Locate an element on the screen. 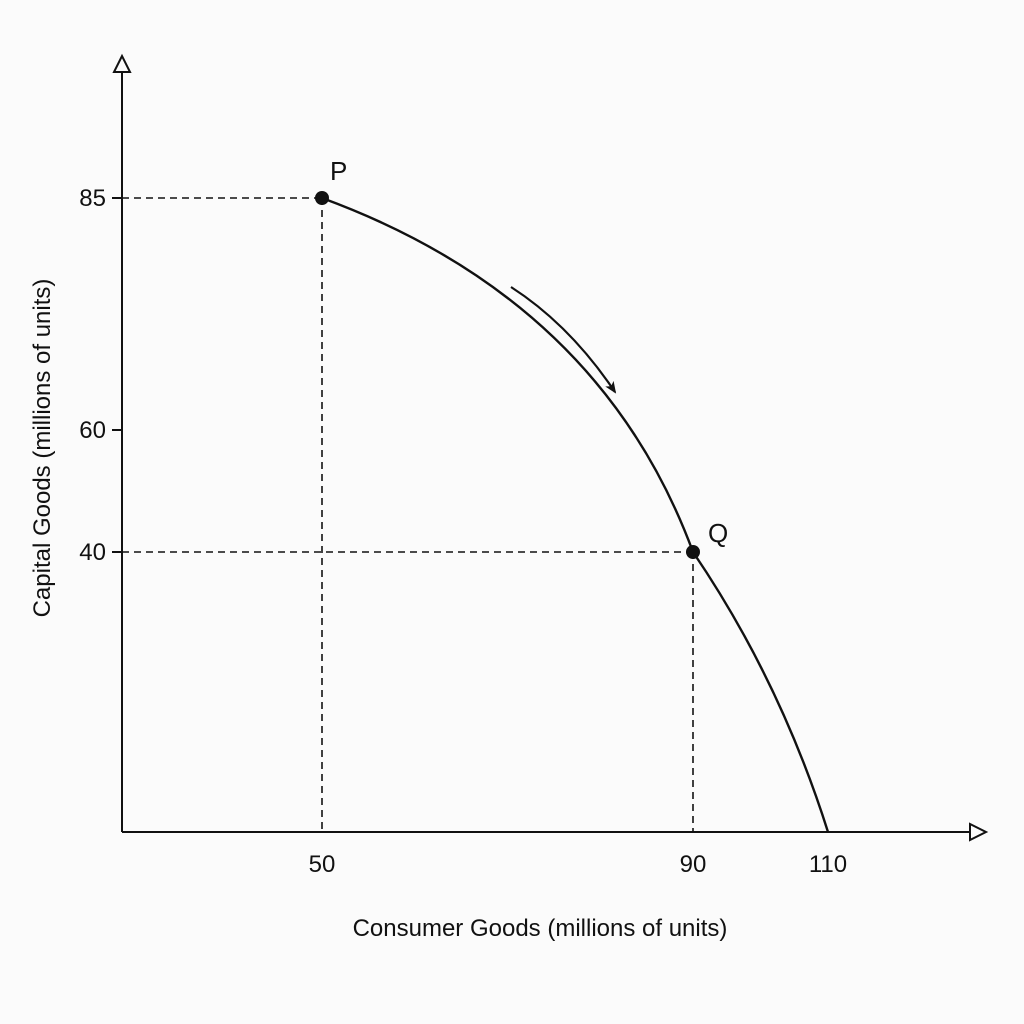 The height and width of the screenshot is (1024, 1024). point-q-marker is located at coordinates (693, 552).